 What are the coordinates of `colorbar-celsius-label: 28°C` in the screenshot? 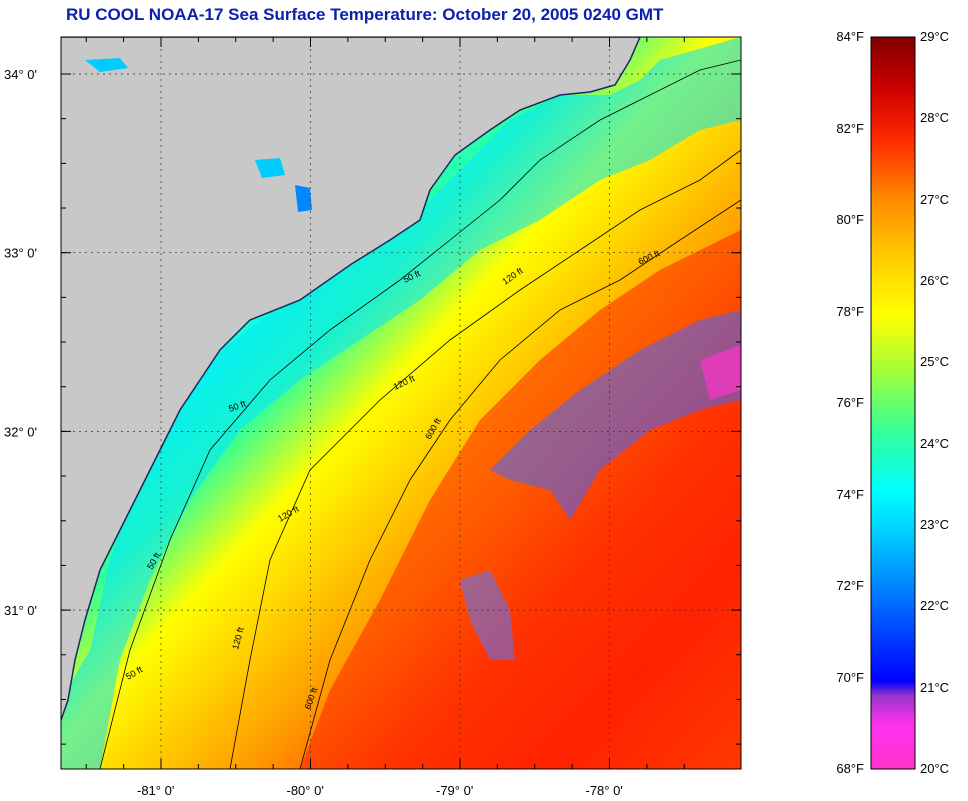 It's located at (935, 118).